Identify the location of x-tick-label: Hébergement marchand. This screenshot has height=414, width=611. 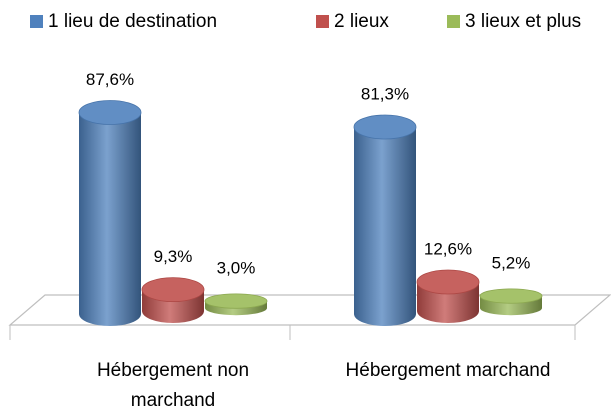
(448, 370).